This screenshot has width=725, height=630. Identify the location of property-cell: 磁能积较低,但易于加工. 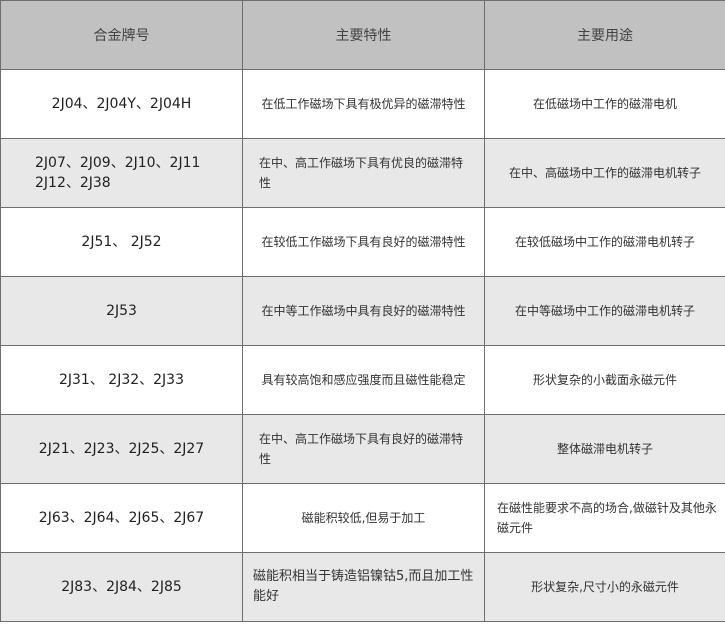
(363, 518).